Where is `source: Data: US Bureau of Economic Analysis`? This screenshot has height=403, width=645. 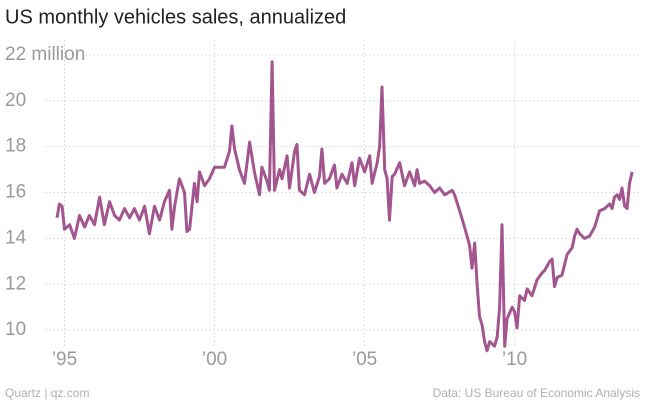
source: Data: US Bureau of Economic Analysis is located at coordinates (536, 393).